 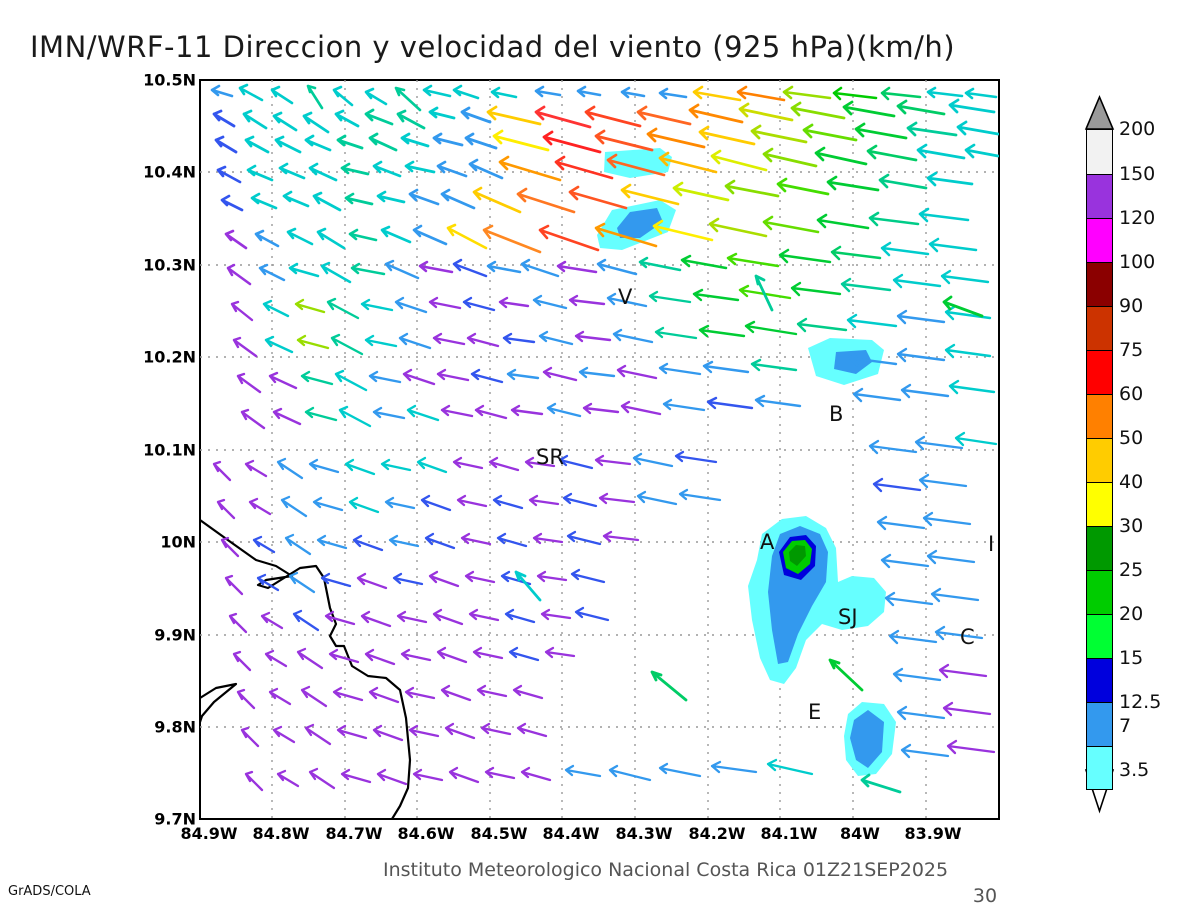 I want to click on colorbar-tick-12point5: 12.5, so click(x=1140, y=702).